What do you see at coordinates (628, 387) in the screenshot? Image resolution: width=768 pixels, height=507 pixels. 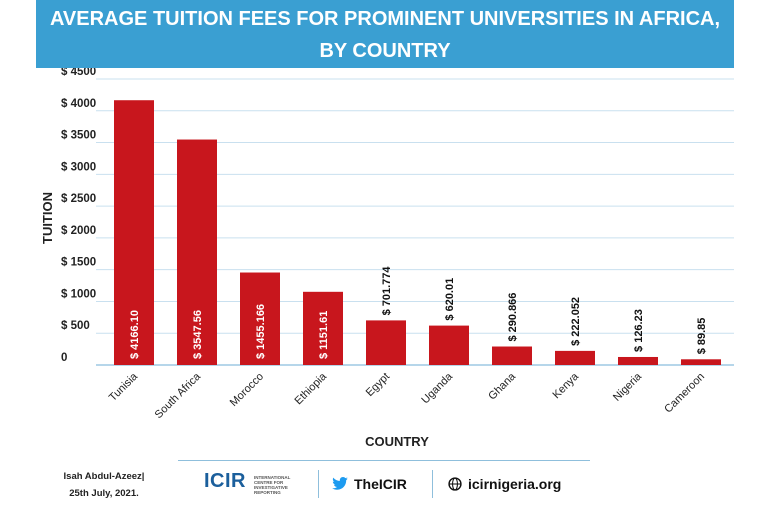 I see `x-tick-label: Nigeria` at bounding box center [628, 387].